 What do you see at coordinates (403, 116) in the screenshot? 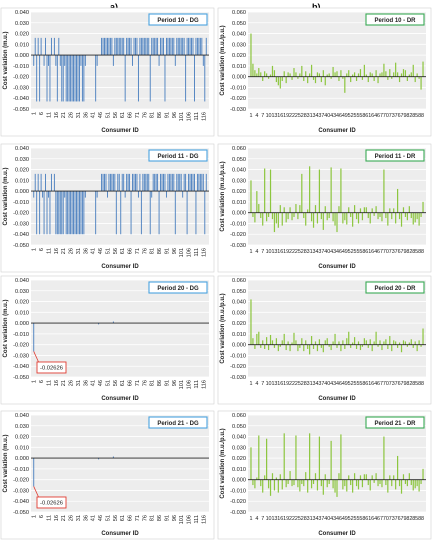
I see `x-tick-label: 79` at bounding box center [403, 116].